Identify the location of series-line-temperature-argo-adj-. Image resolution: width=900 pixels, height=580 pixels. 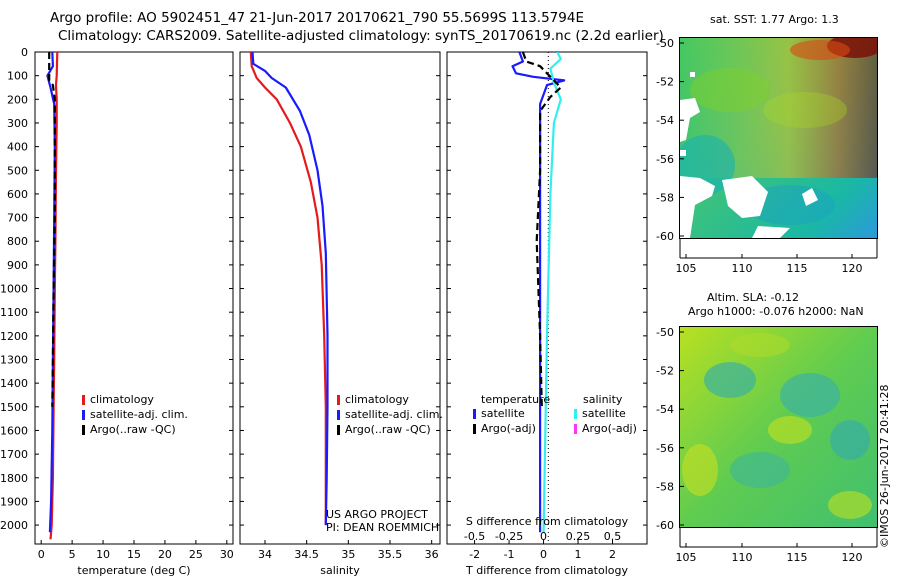
(541, 229).